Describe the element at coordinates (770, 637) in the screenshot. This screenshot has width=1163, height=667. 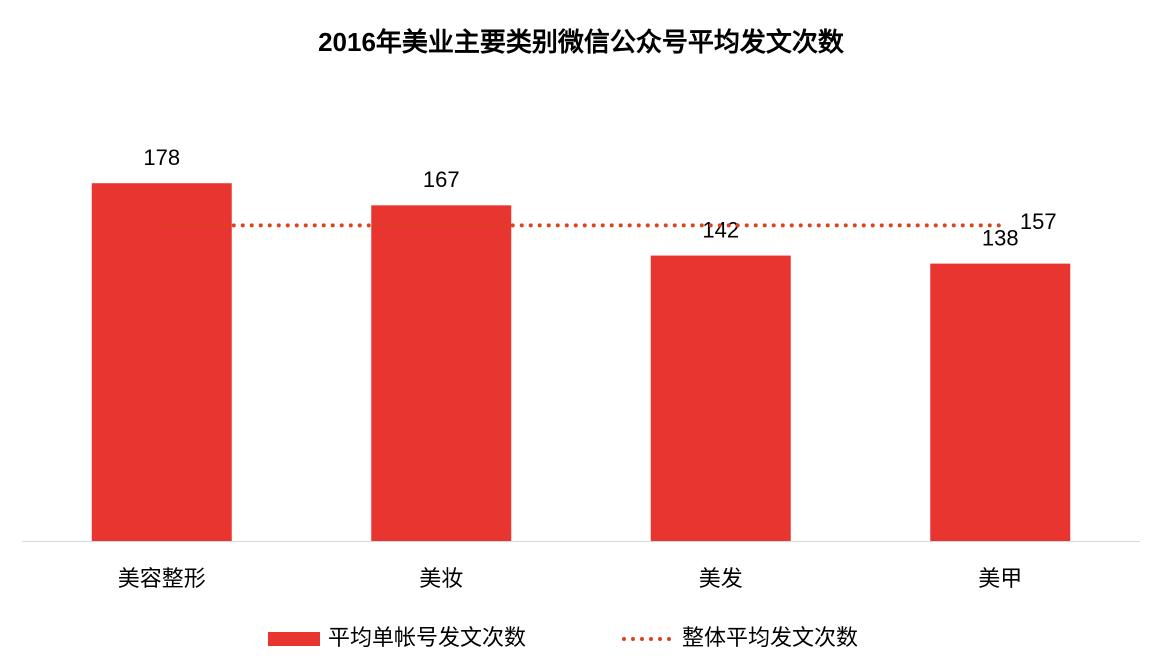
I see `legend-label: 整体平均发文次数` at that location.